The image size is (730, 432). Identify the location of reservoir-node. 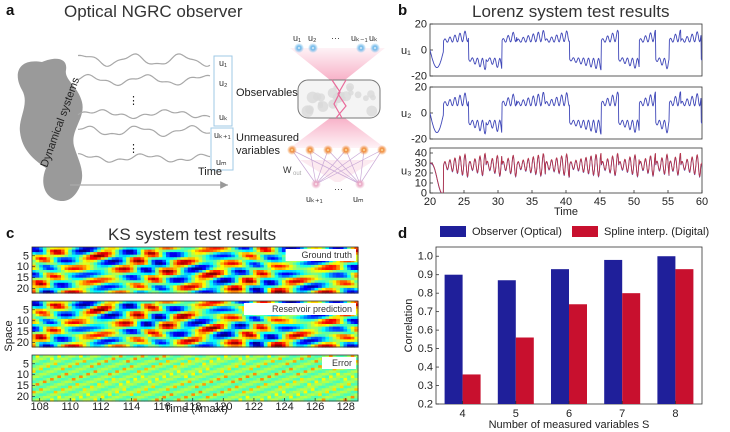
(382, 150).